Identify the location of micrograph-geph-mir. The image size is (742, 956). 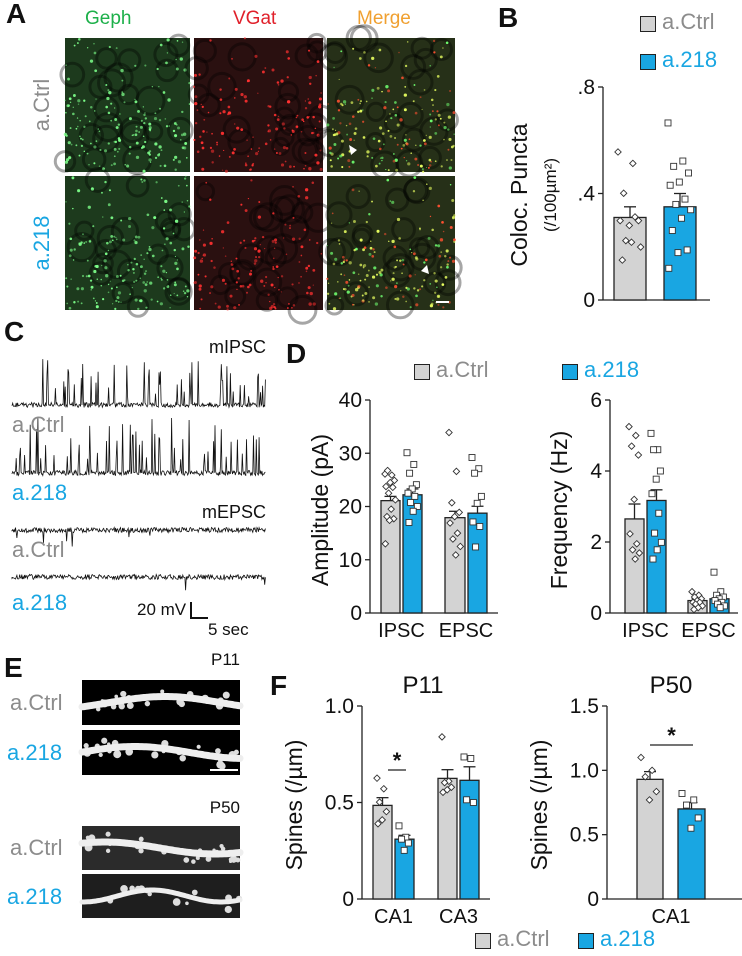
(131, 242).